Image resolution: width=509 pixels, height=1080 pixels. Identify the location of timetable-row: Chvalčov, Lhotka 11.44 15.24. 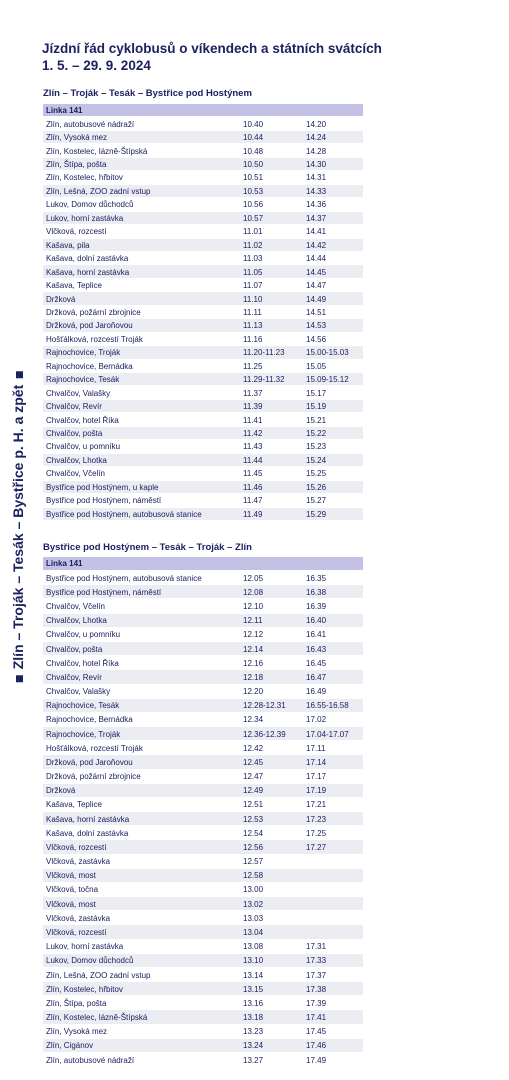
(203, 460).